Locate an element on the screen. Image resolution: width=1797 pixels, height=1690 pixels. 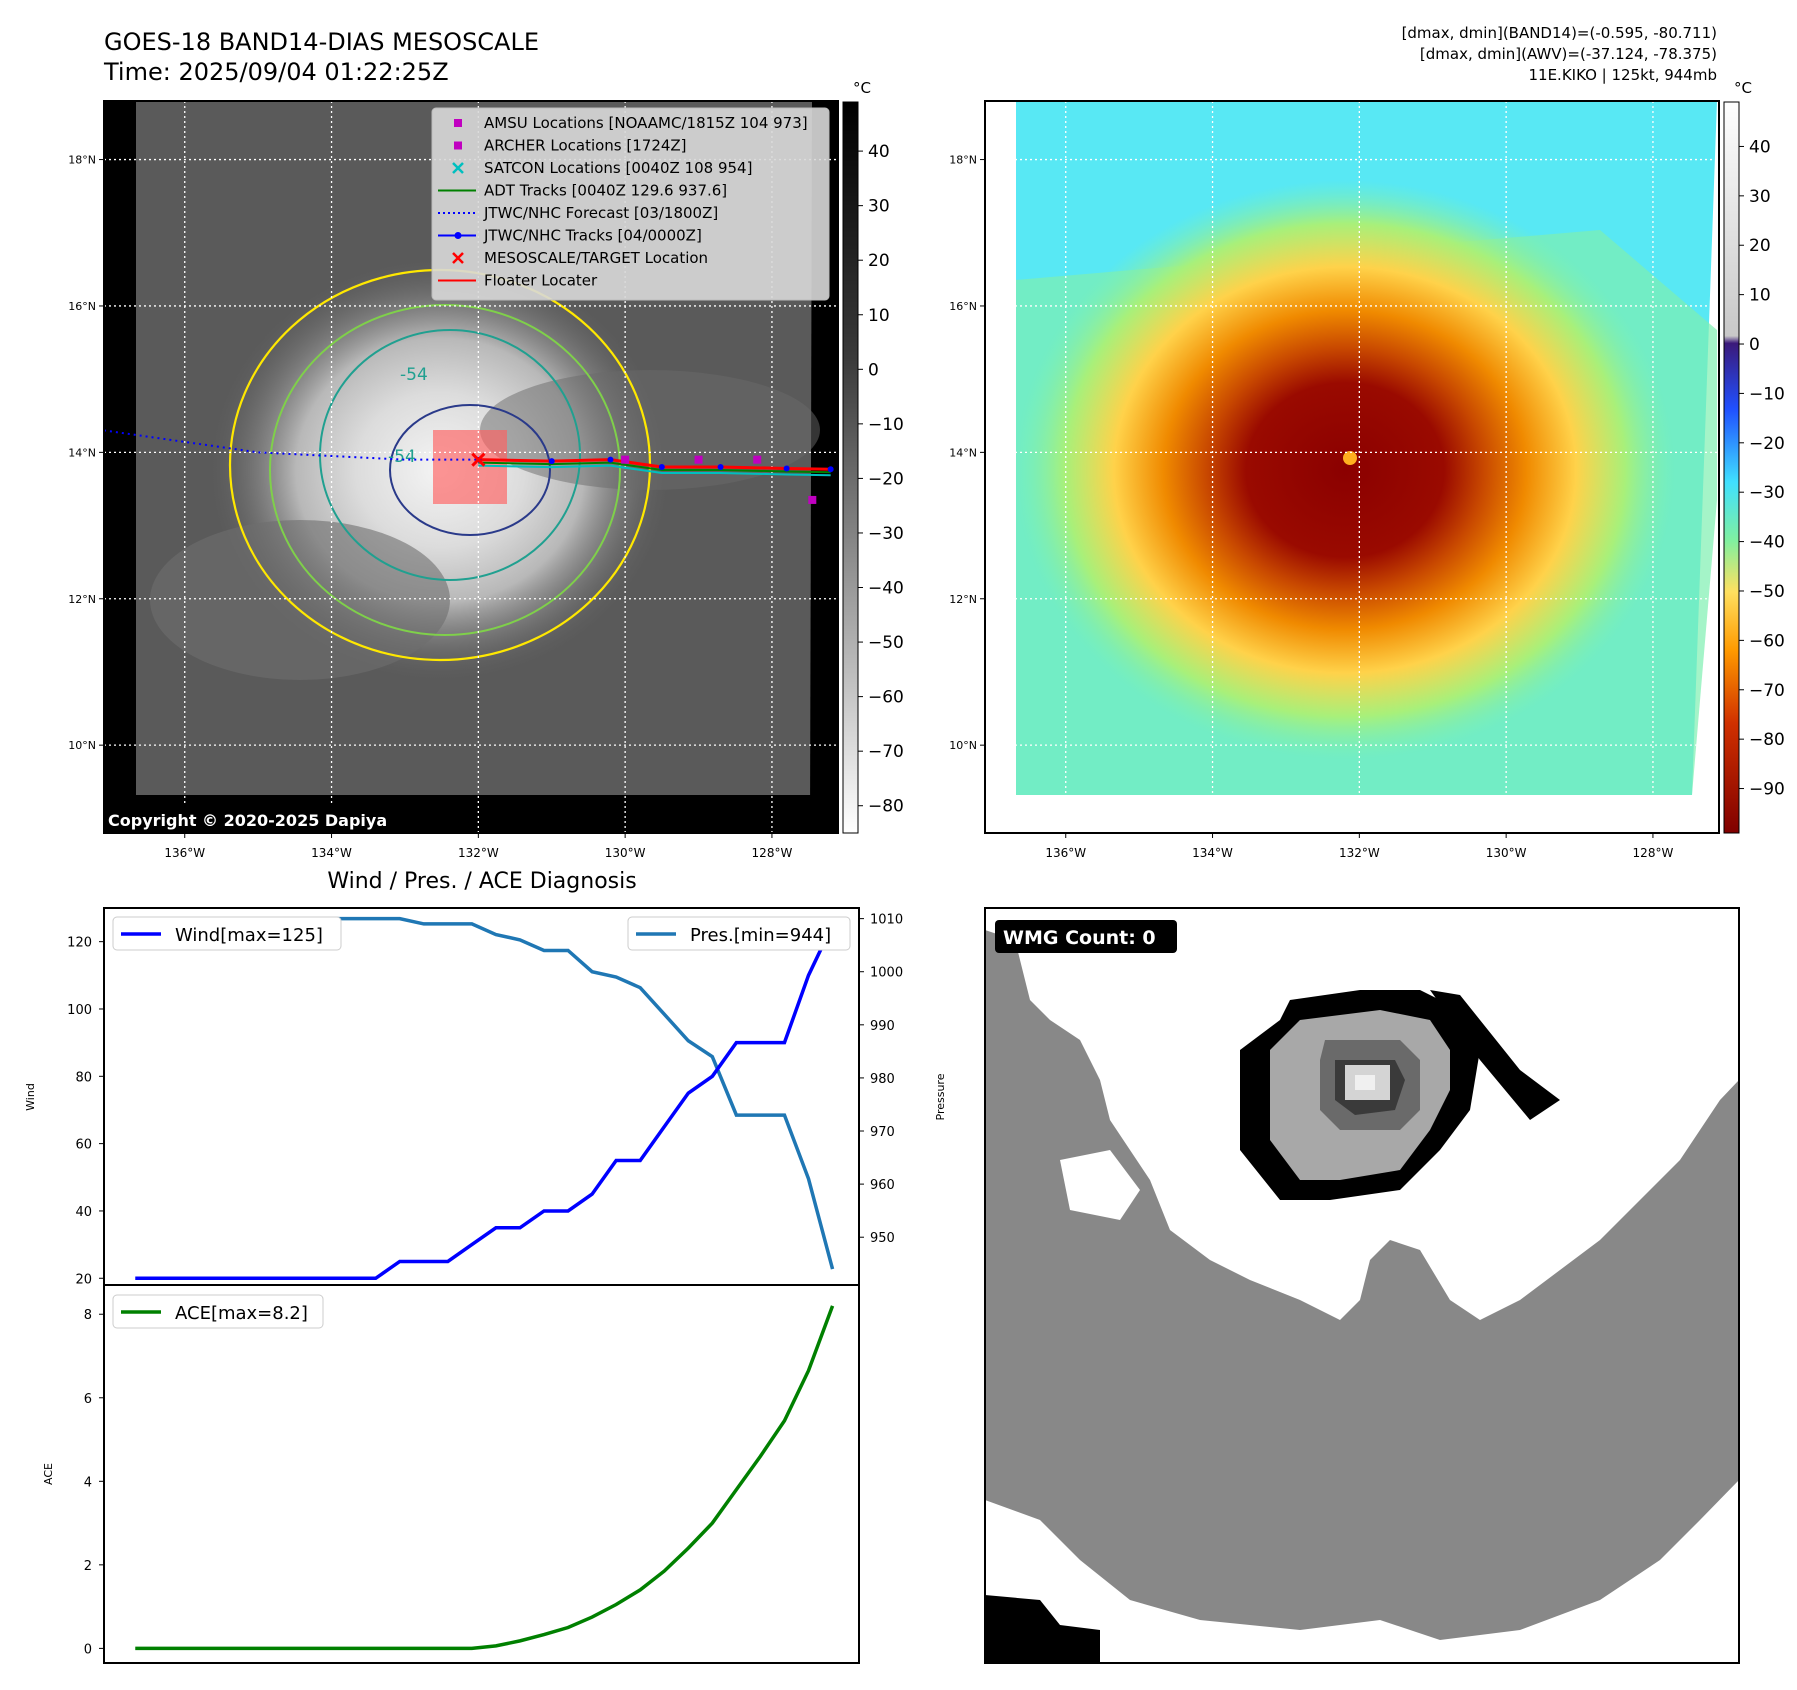
ir-colorbar-unit: °C is located at coordinates (862, 88).